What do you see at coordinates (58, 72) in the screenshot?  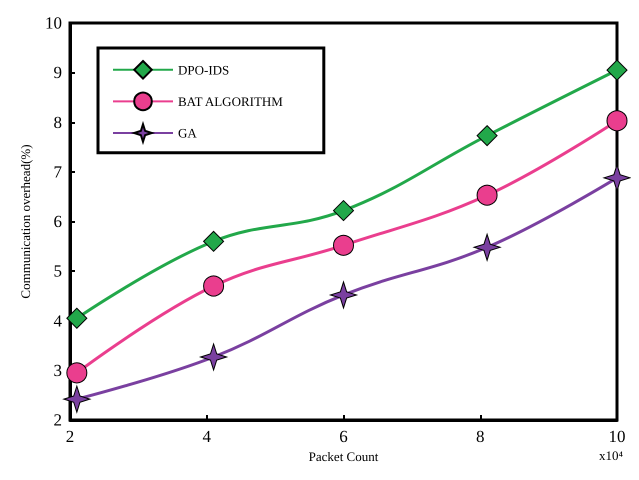 I see `y-tick-label: 9` at bounding box center [58, 72].